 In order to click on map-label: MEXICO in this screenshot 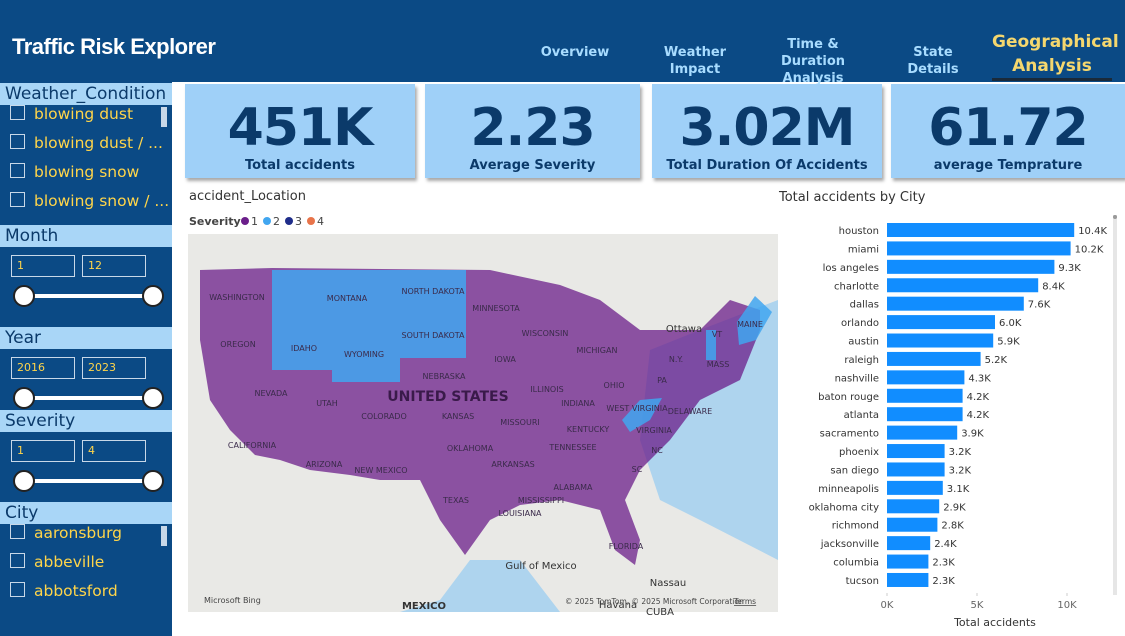, I will do `click(424, 606)`.